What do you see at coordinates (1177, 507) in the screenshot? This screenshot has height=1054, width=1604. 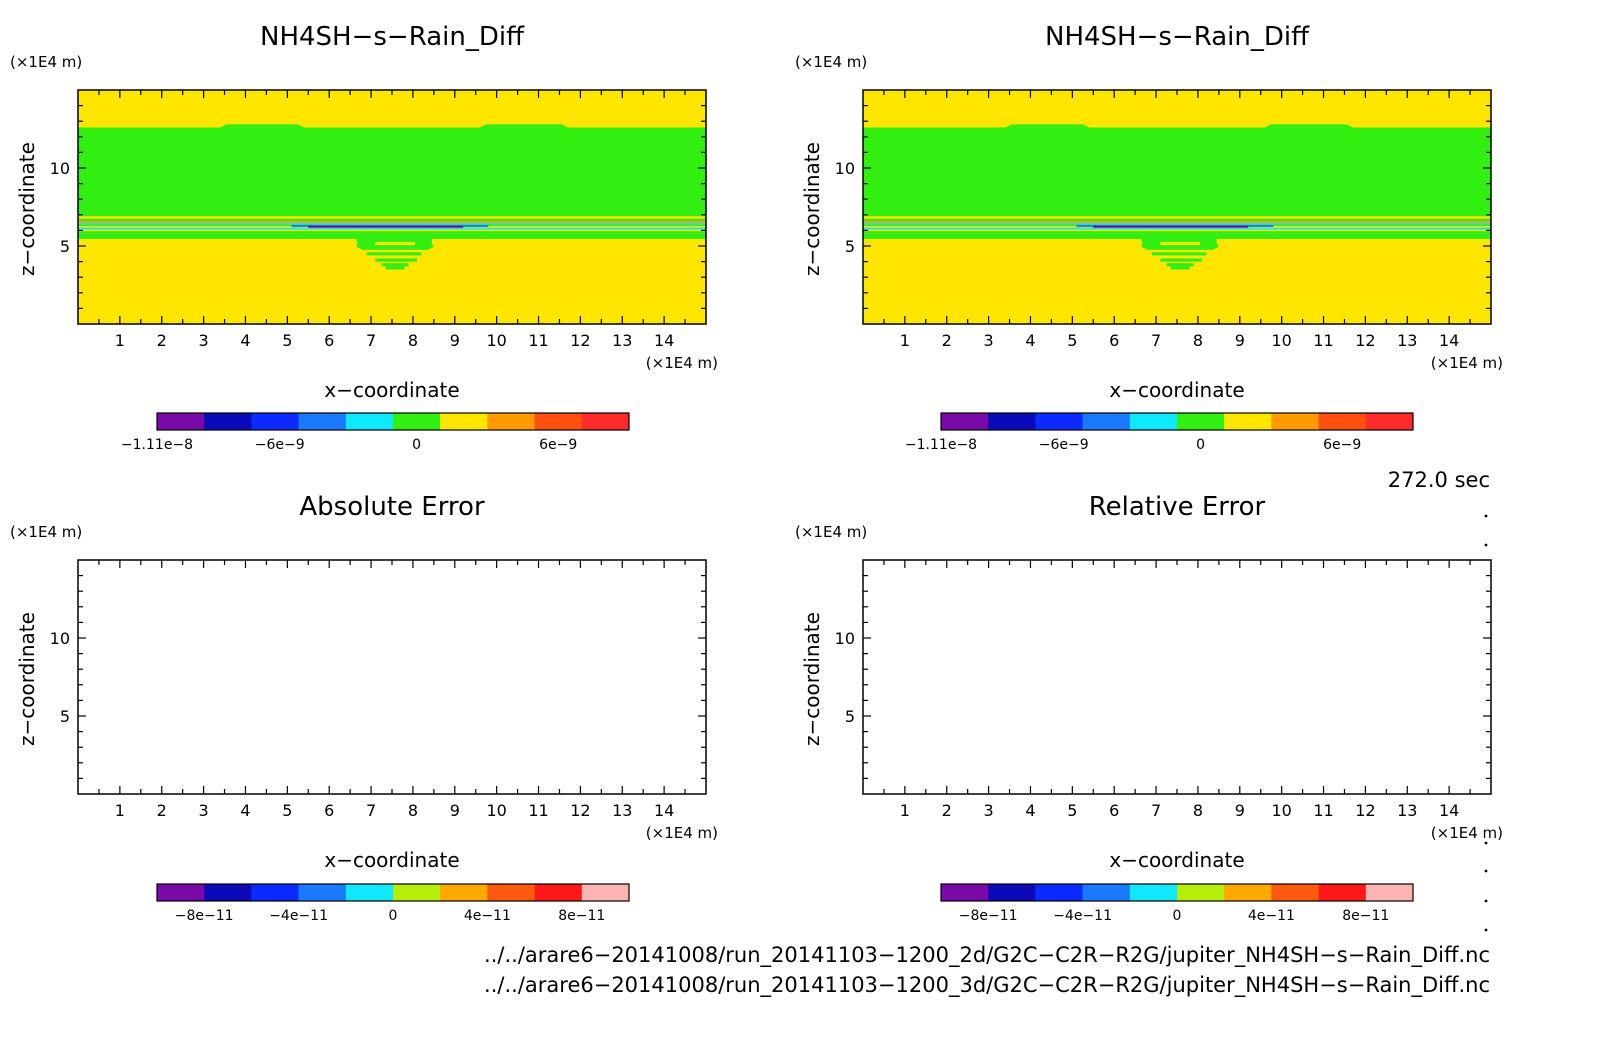 I see `panel-title: Relative Error` at bounding box center [1177, 507].